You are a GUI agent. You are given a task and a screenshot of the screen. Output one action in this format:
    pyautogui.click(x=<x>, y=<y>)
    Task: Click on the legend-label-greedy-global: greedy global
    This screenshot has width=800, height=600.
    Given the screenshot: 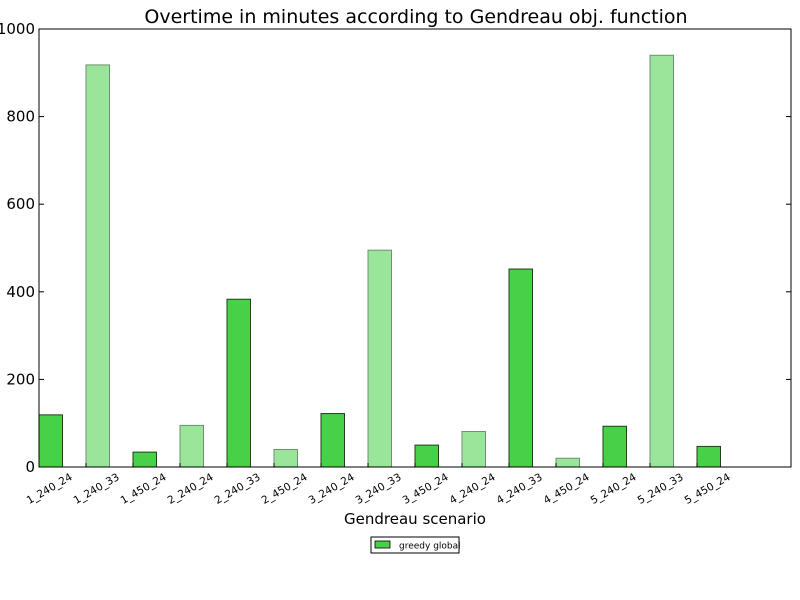 What is the action you would take?
    pyautogui.click(x=430, y=547)
    